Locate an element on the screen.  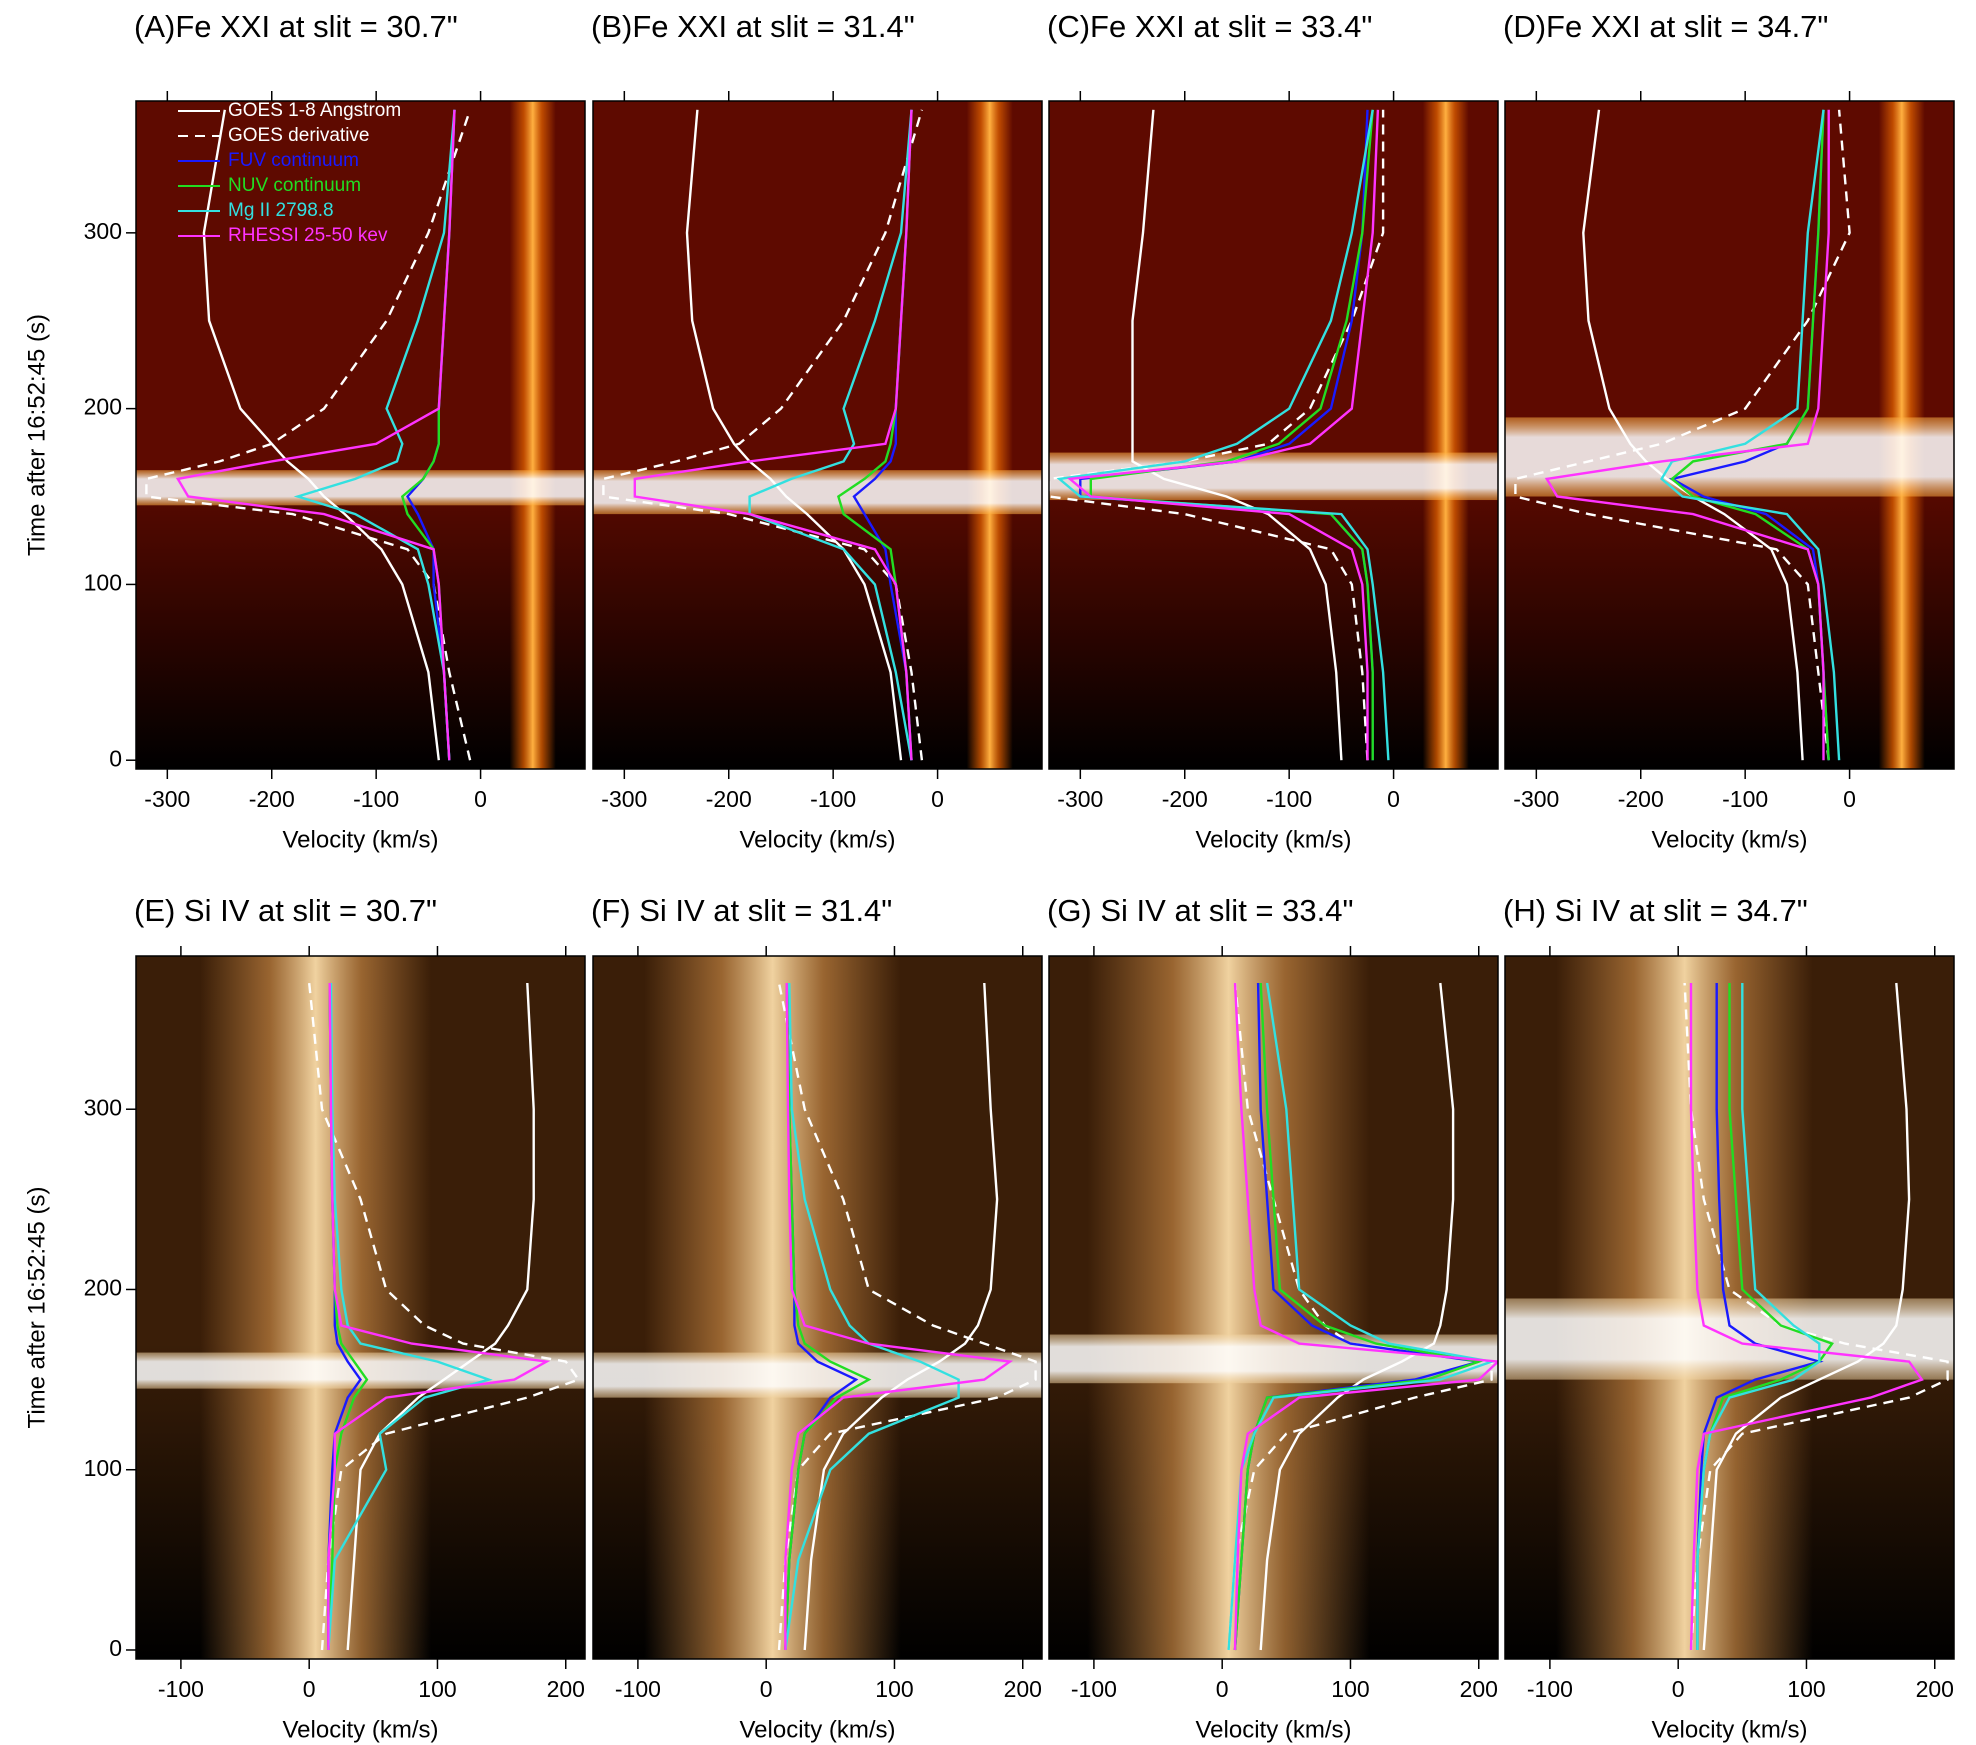
legend-label: GOES 1-8 Angstrom is located at coordinates (314, 110).